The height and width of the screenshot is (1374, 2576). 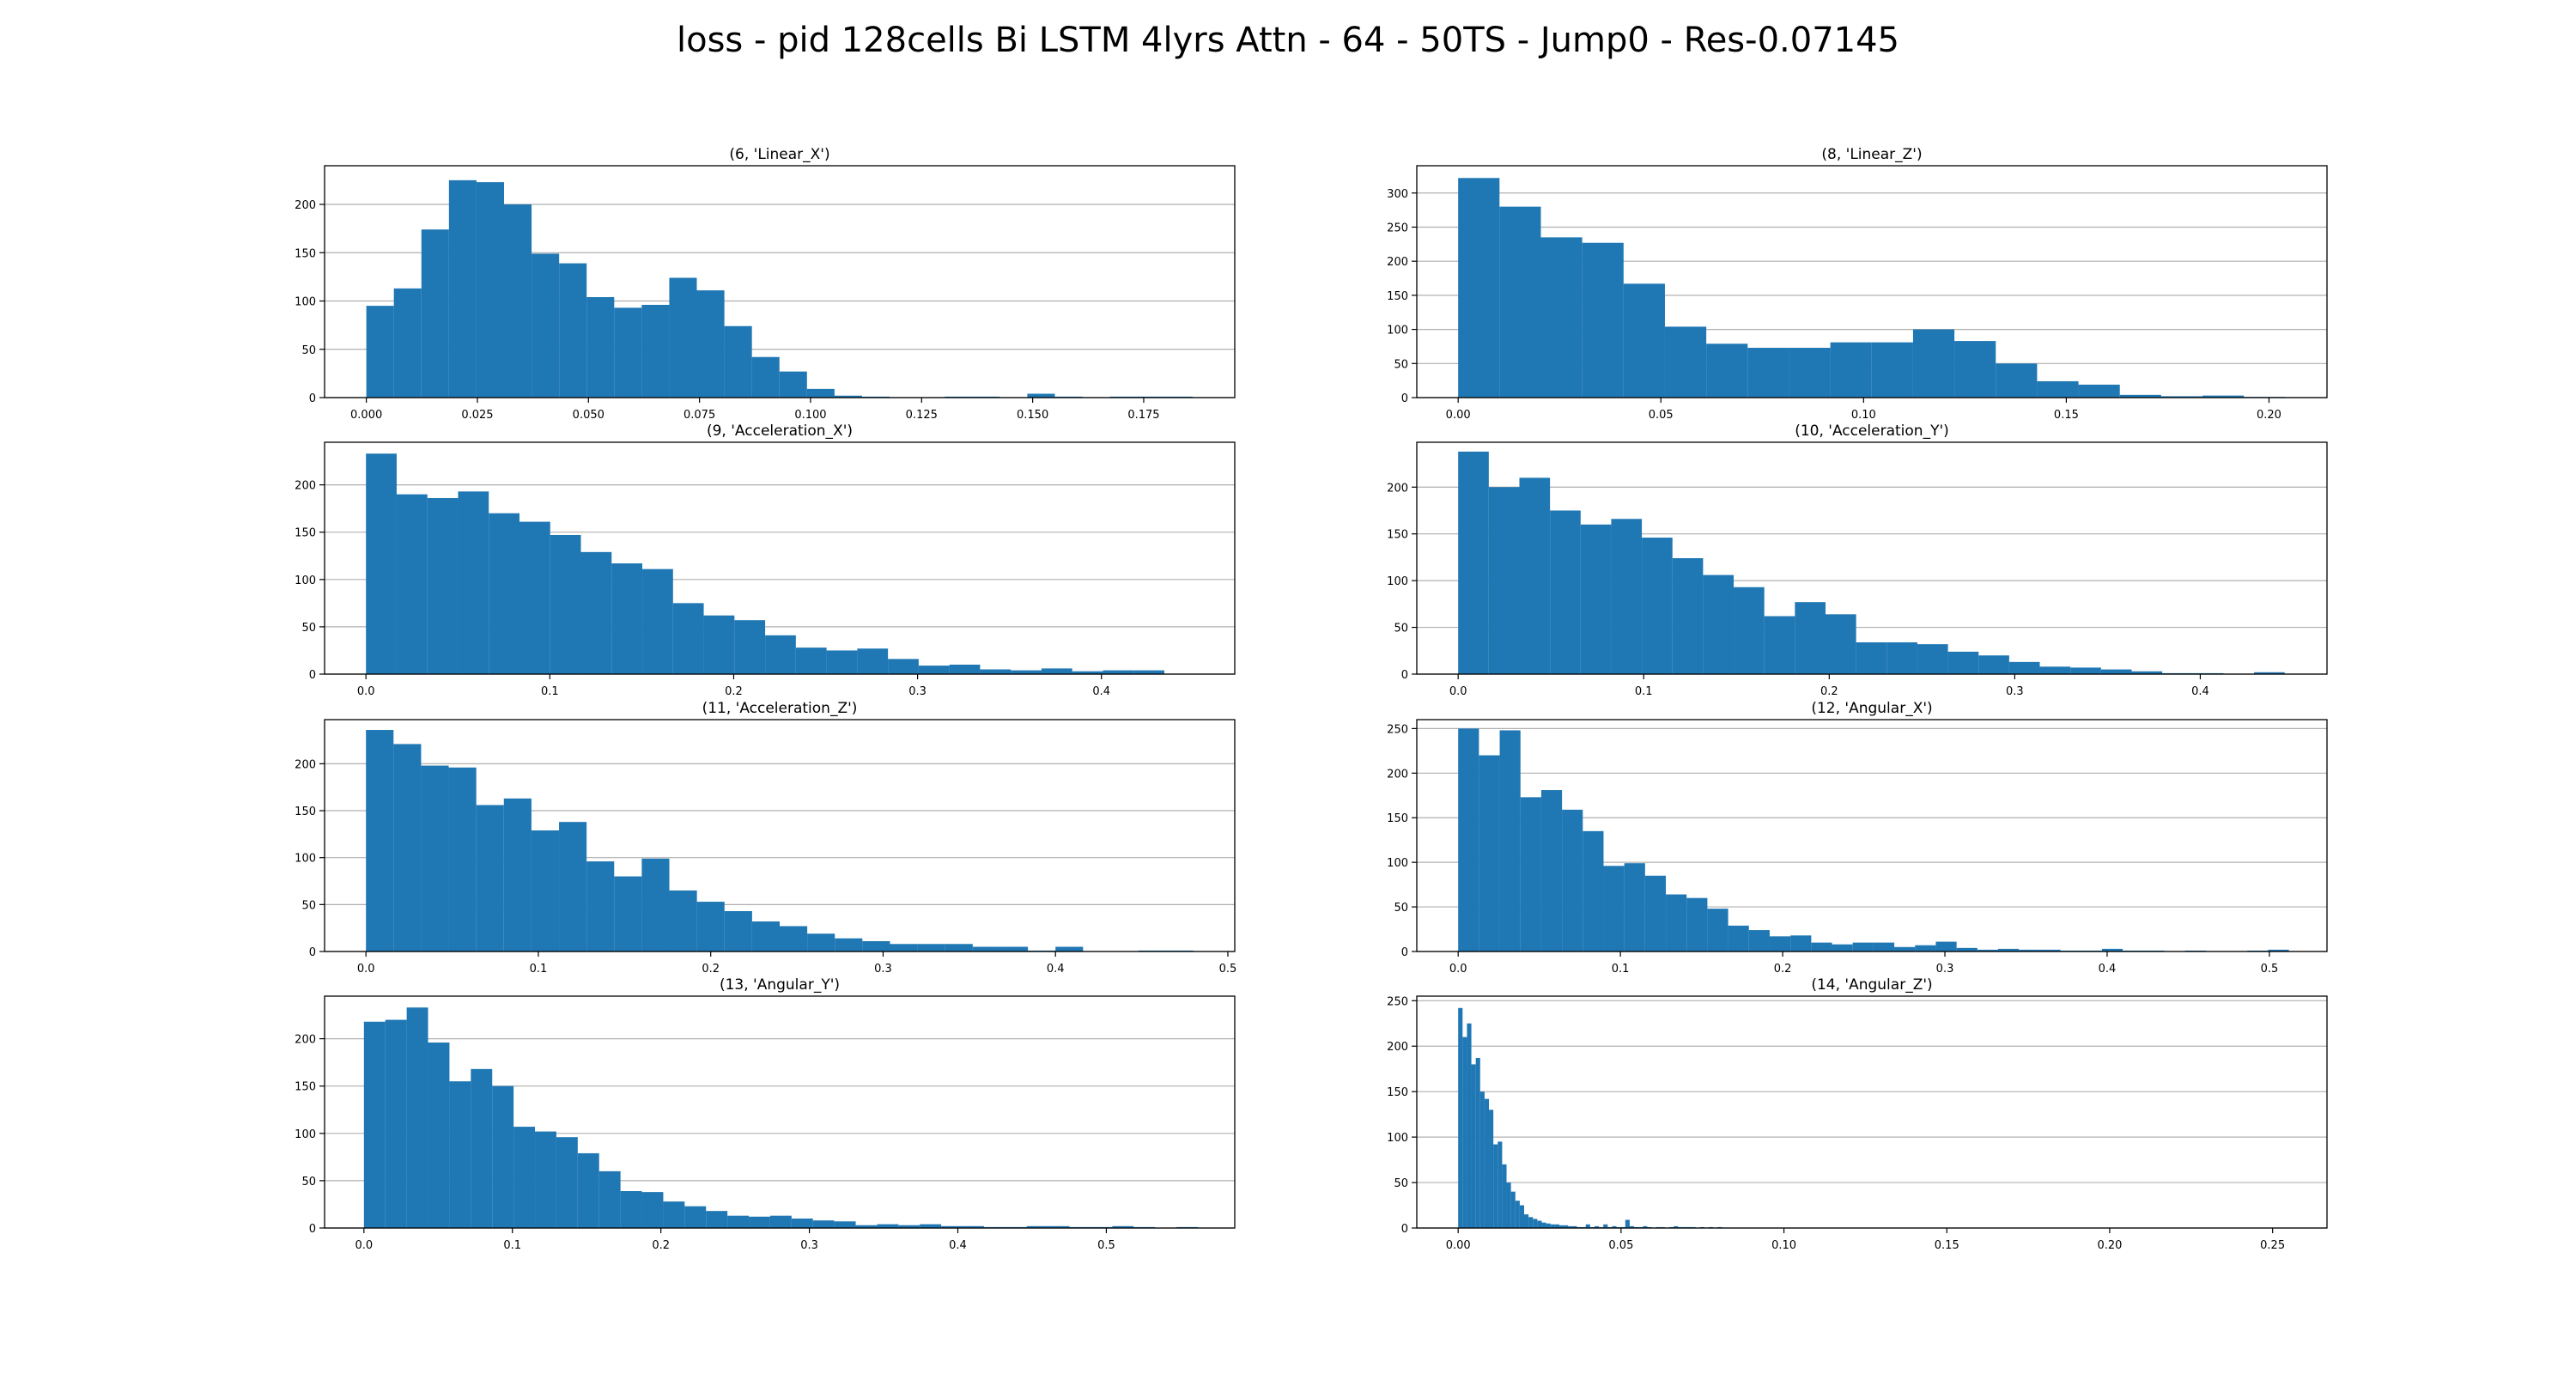 I want to click on x-tick-label: 0.00, so click(x=1459, y=415).